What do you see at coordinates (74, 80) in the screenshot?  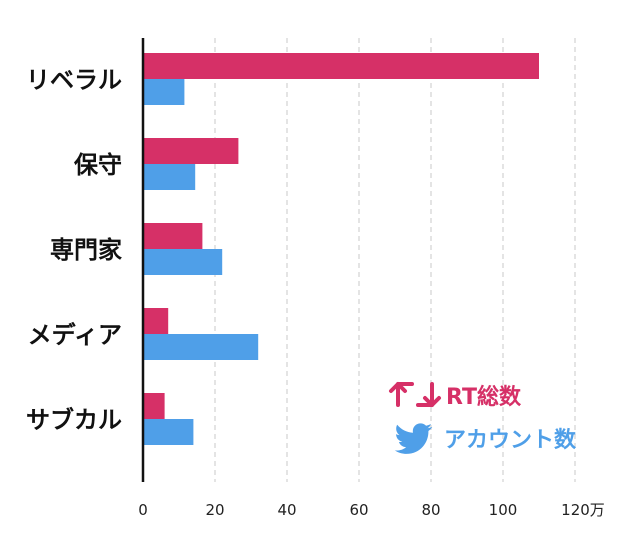 I see `category-label: リベラル` at bounding box center [74, 80].